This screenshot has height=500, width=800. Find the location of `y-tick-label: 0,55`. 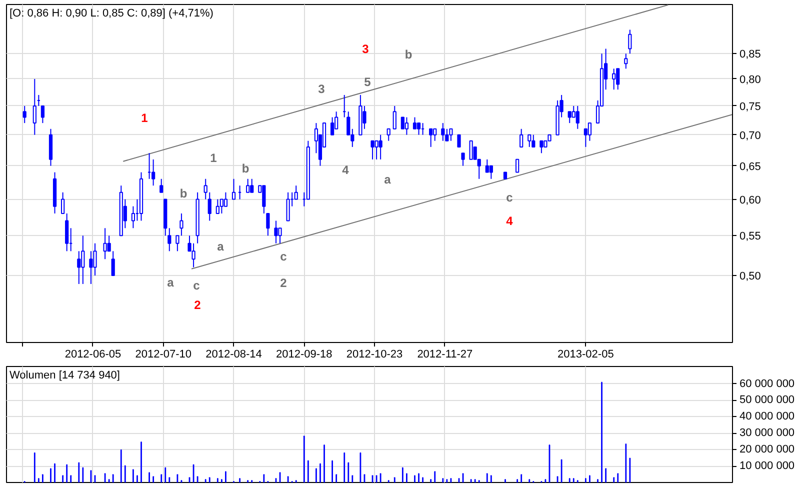

y-tick-label: 0,55 is located at coordinates (750, 236).